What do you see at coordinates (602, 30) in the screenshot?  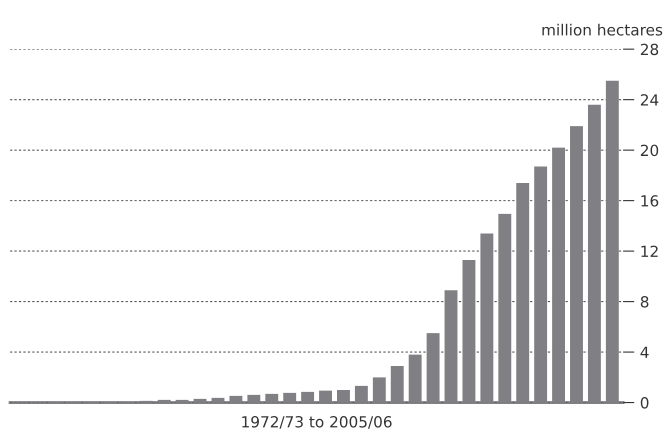 I see `y-axis-title: million hectares` at bounding box center [602, 30].